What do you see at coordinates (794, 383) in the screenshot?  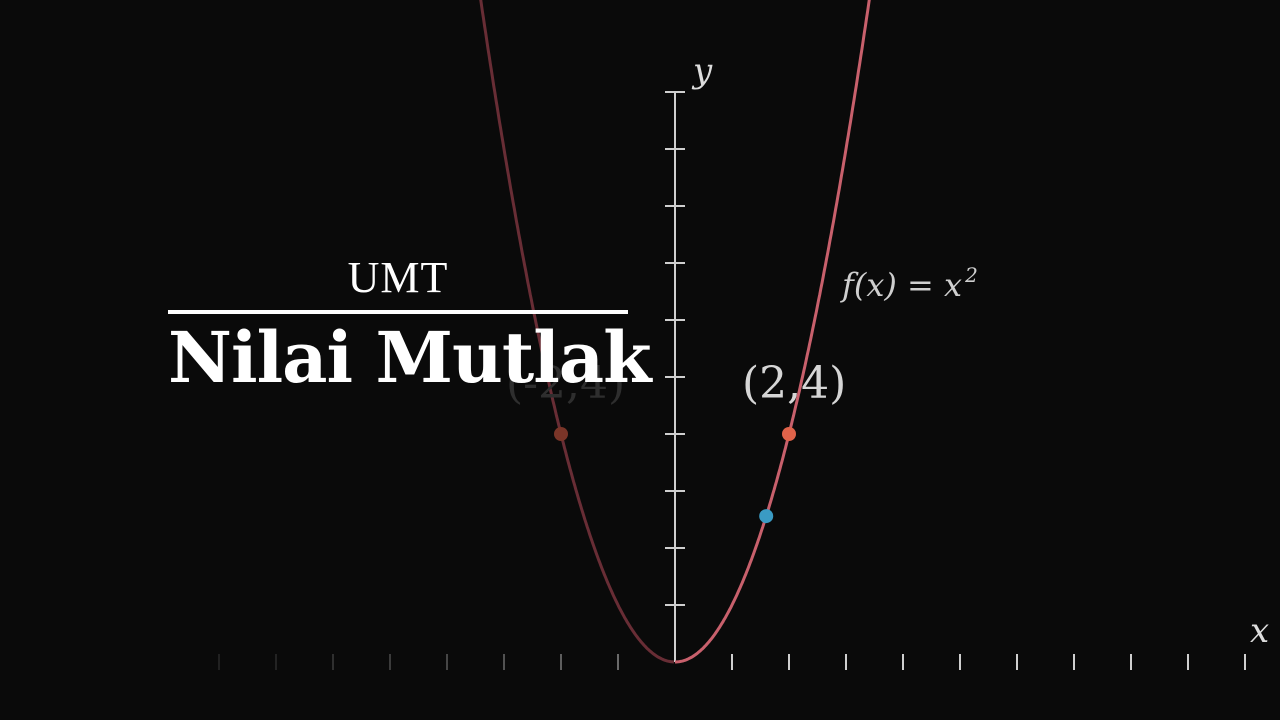 I see `point-label-positive: (2,4)` at bounding box center [794, 383].